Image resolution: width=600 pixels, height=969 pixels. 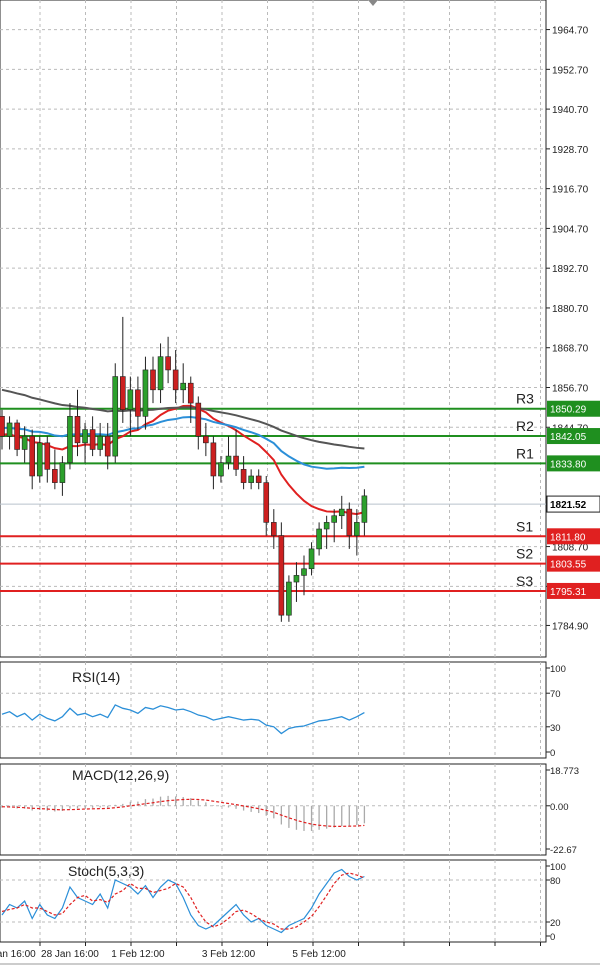 What do you see at coordinates (570, 548) in the screenshot?
I see `price-tick-label: 1808.70` at bounding box center [570, 548].